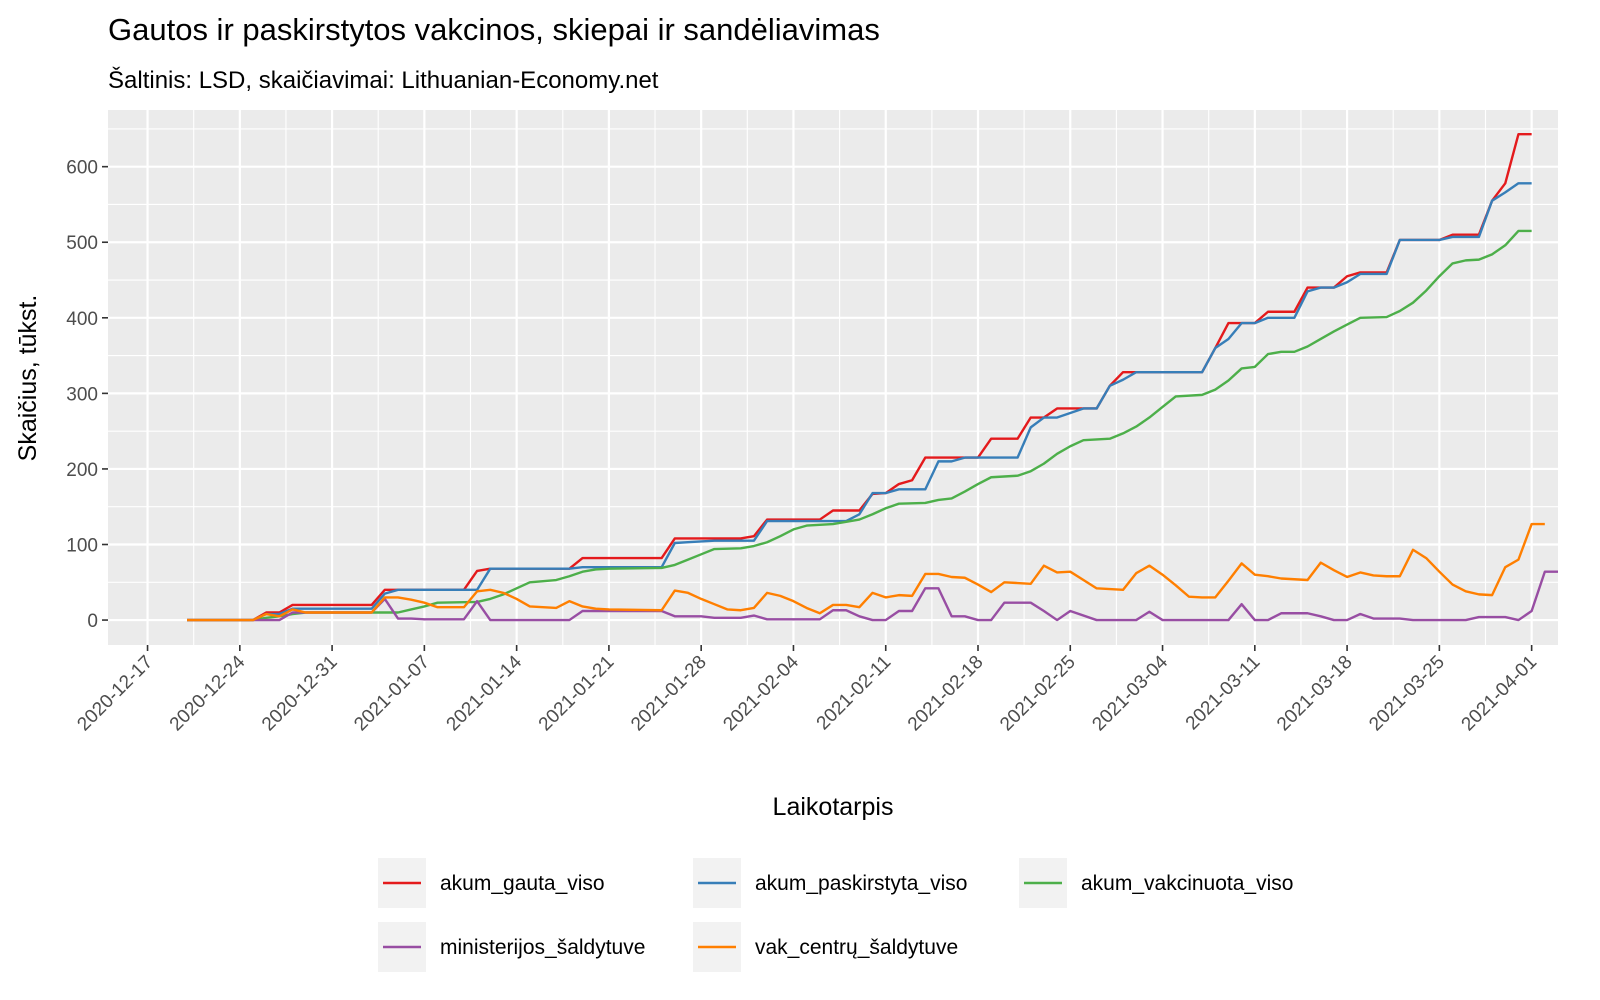 The height and width of the screenshot is (1000, 1600). I want to click on y-axis: 0 100 200 300 400 500 600, so click(87, 395).